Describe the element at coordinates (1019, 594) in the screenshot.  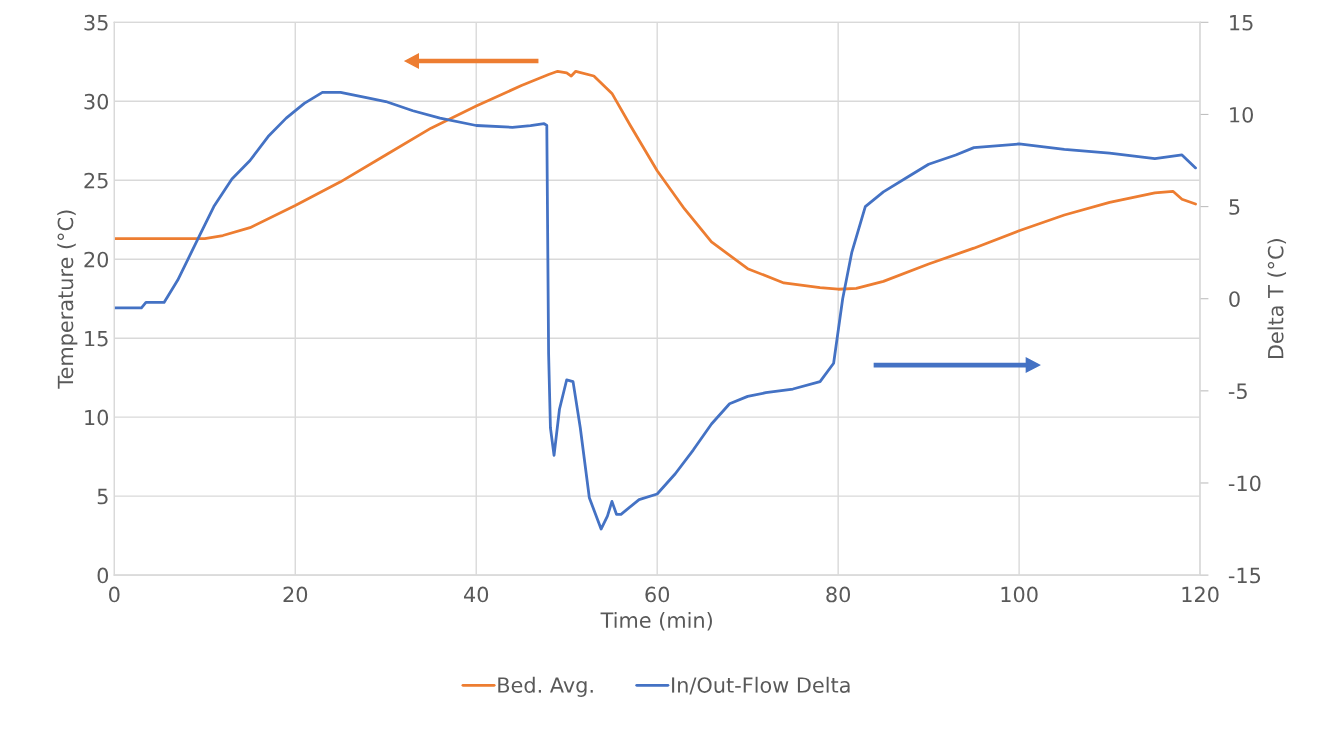
I see `x-tick-label: 100` at that location.